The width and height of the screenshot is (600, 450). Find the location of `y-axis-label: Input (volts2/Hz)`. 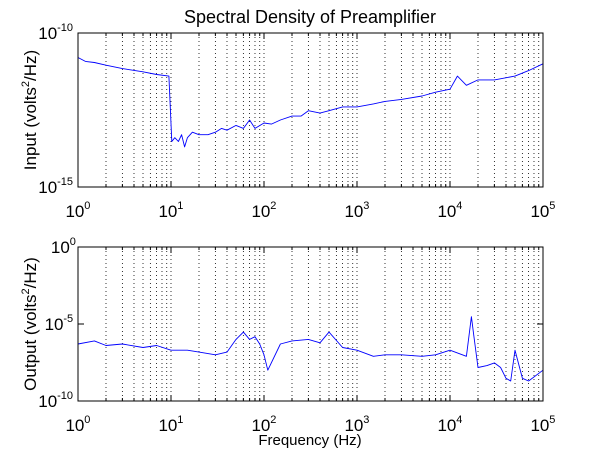

y-axis-label: Input (volts2/Hz) is located at coordinates (30, 110).